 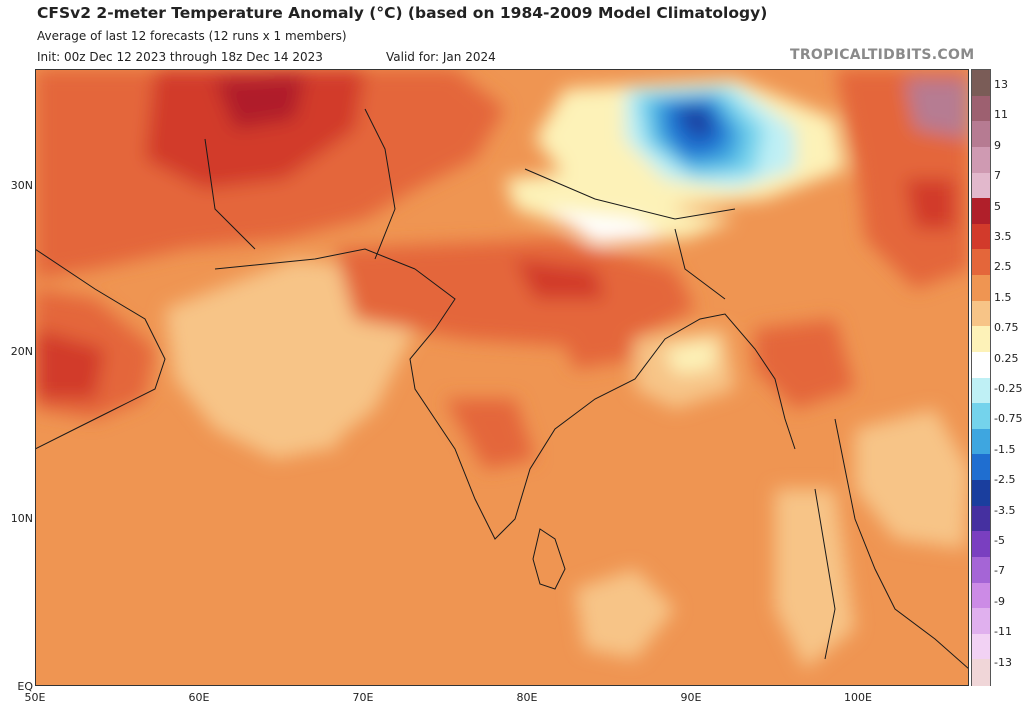 I want to click on colorbar-tick-label: -13, so click(x=1003, y=662).